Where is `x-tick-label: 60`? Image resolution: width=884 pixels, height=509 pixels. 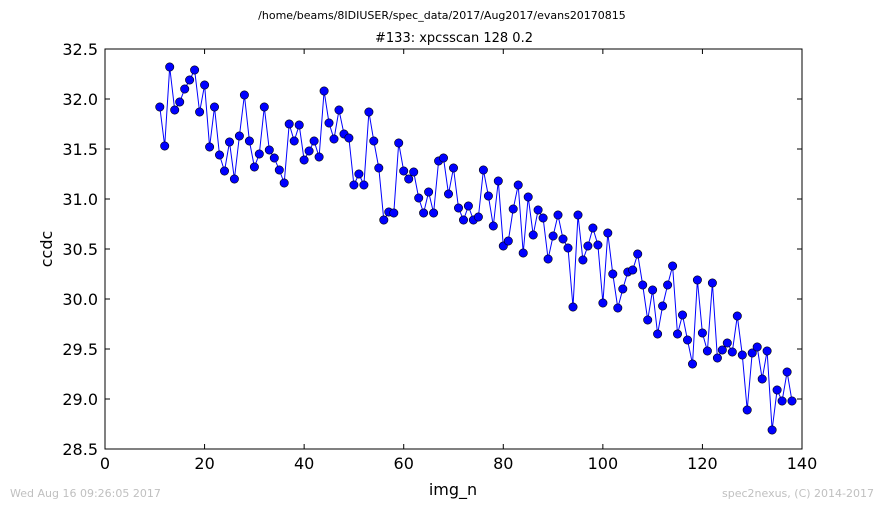 x-tick-label: 60 is located at coordinates (404, 463).